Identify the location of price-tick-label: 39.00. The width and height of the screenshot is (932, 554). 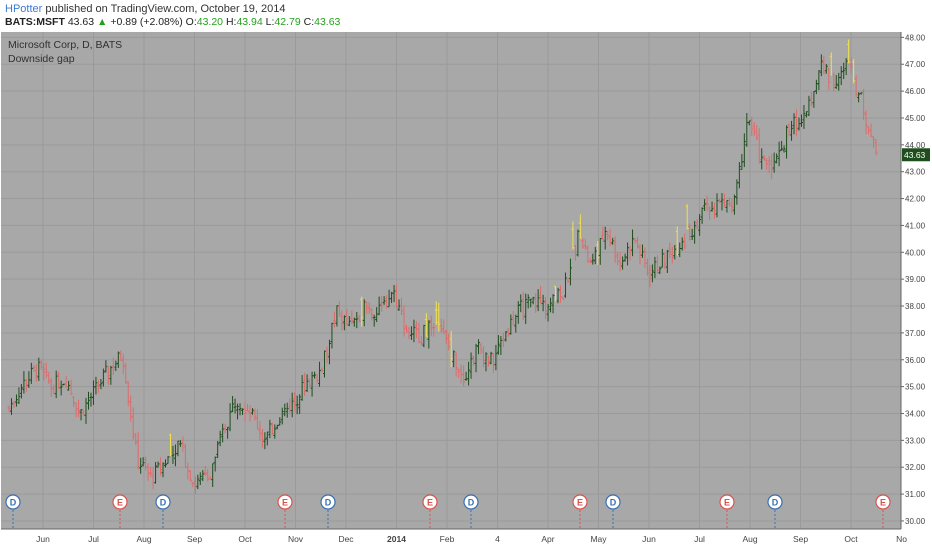
(915, 279).